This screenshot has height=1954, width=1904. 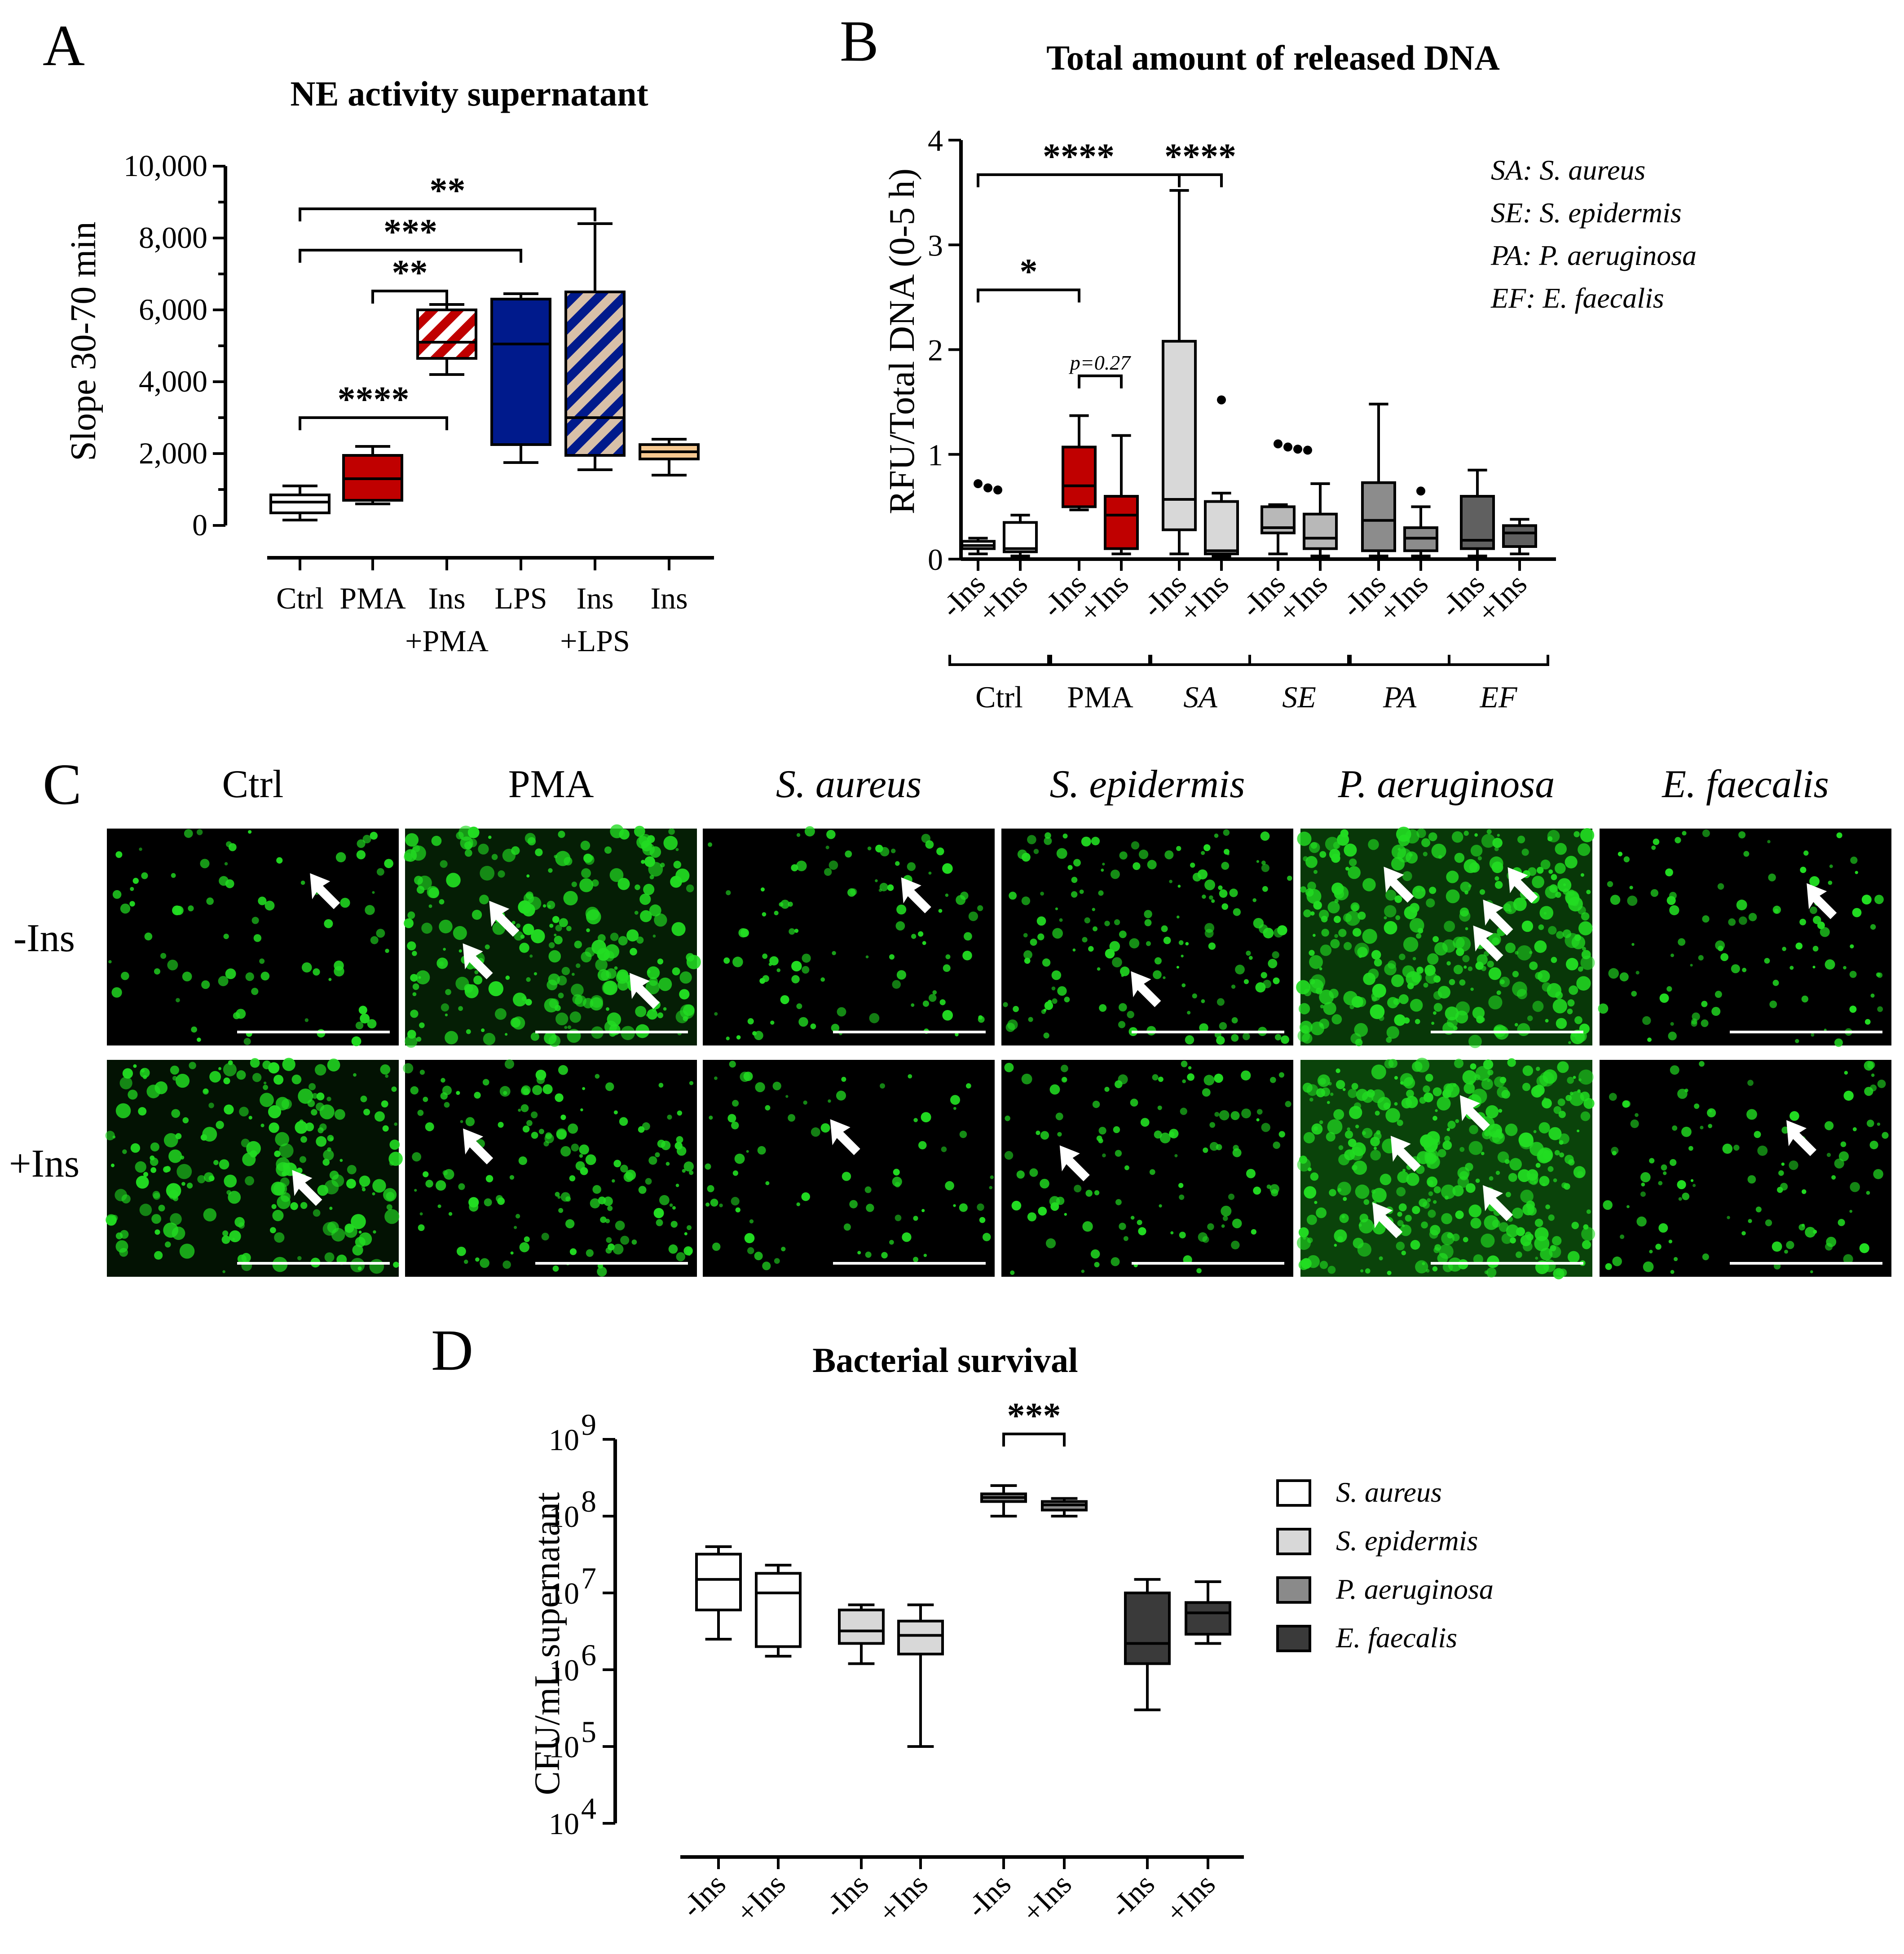 What do you see at coordinates (1299, 660) in the screenshot?
I see `chart-b-group-bracket` at bounding box center [1299, 660].